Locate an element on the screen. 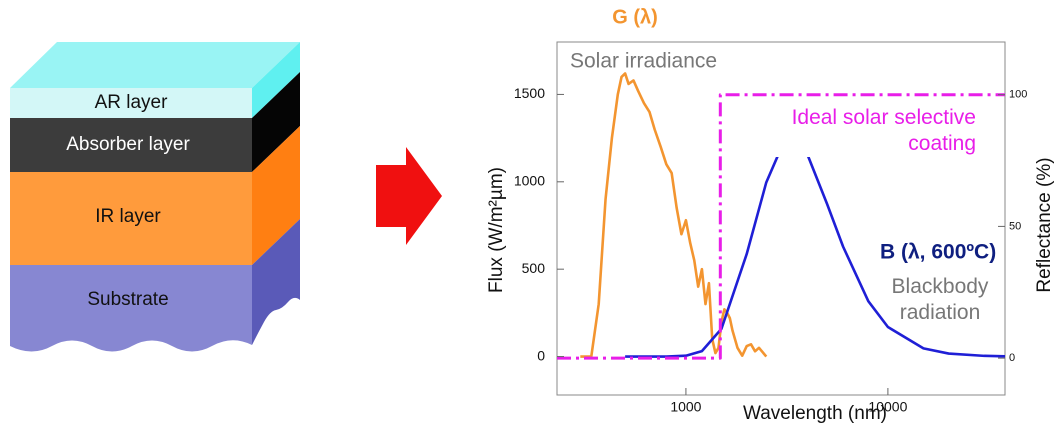 This screenshot has height=427, width=1061. x-tick-label: 10000 is located at coordinates (887, 407).